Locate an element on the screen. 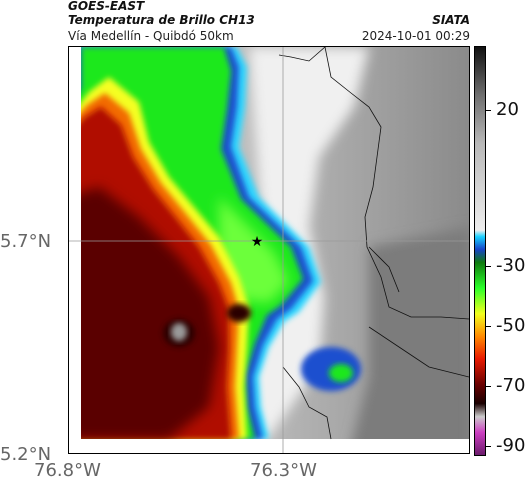 The image size is (526, 491). colorbar-label: -70 is located at coordinates (511, 385).